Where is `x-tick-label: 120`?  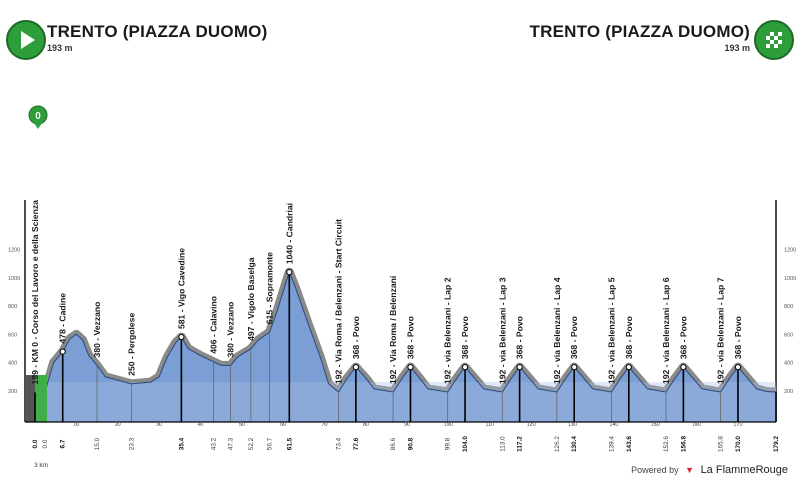 x-tick-label: 120 is located at coordinates (531, 425).